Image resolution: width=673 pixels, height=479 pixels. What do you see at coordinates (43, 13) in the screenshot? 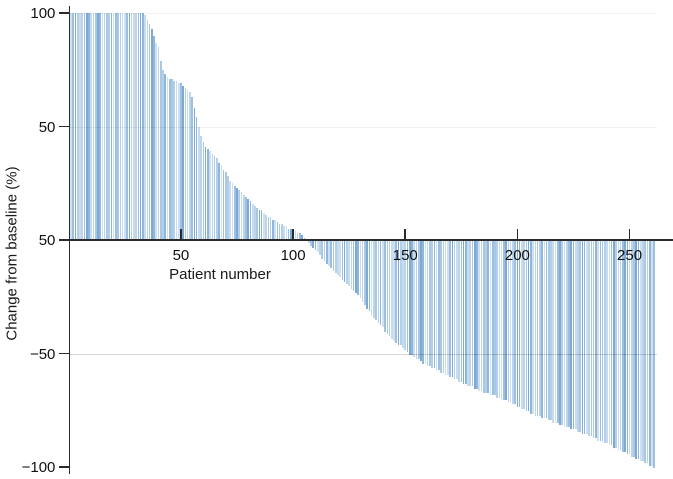
I see `y-tick-label: 100` at bounding box center [43, 13].